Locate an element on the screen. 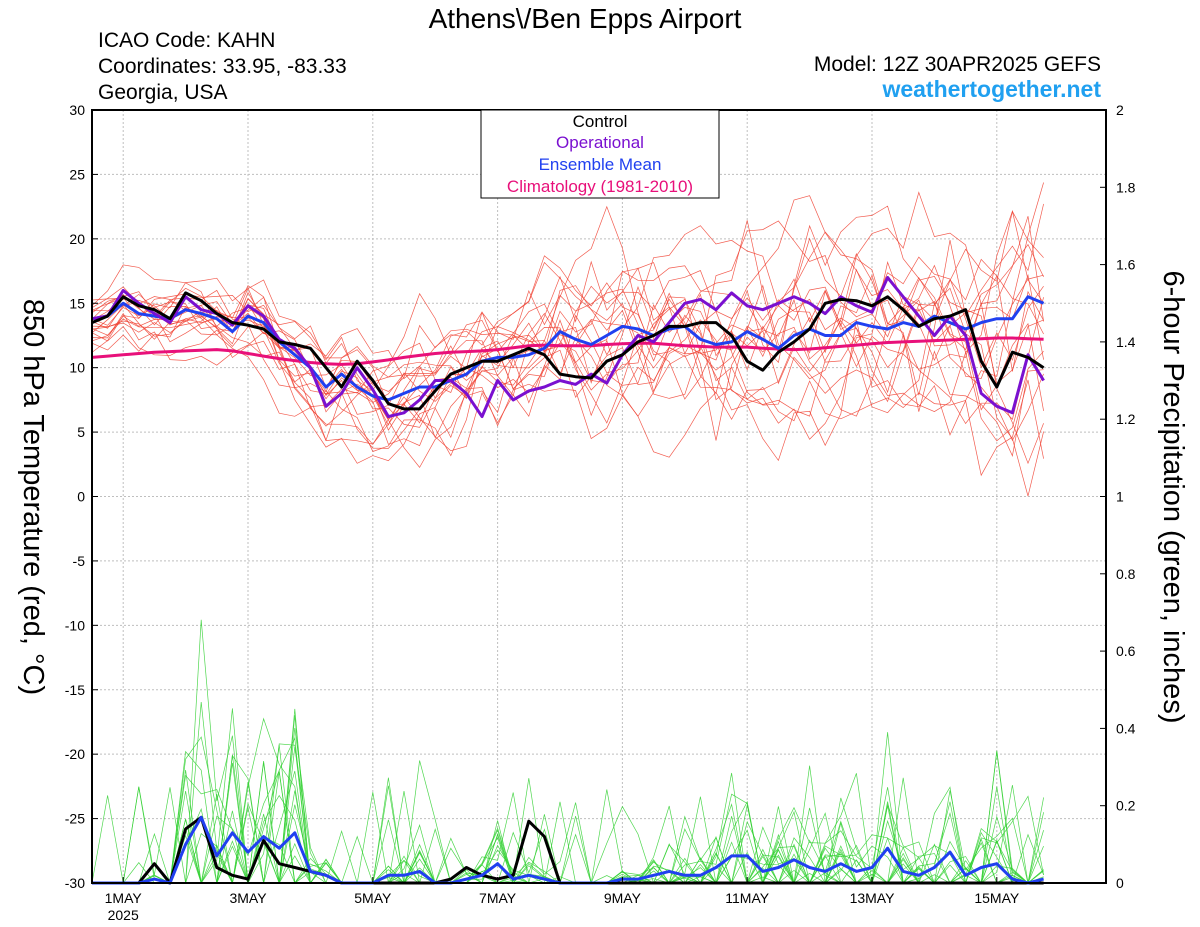 This screenshot has height=927, width=1200. precipitation-member-line is located at coordinates (568, 801).